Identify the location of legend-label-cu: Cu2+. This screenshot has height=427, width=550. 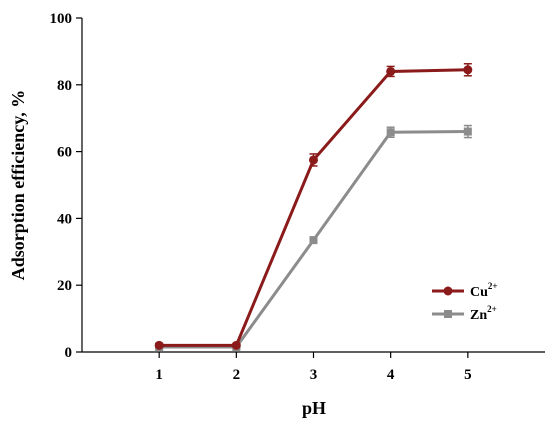
(484, 290).